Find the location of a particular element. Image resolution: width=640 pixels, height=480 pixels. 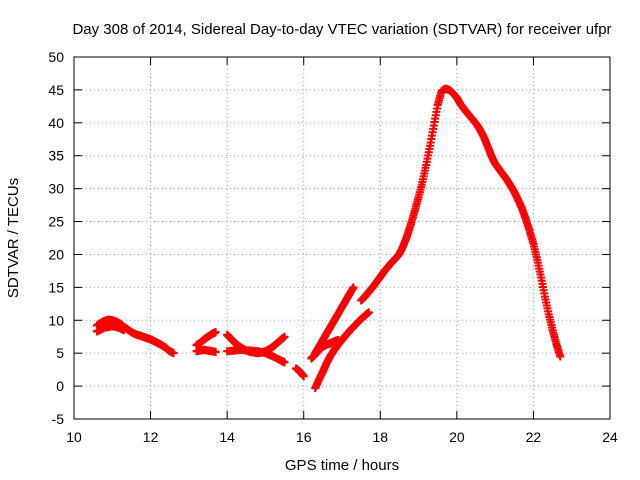

x-tick-label: 16 is located at coordinates (304, 437).